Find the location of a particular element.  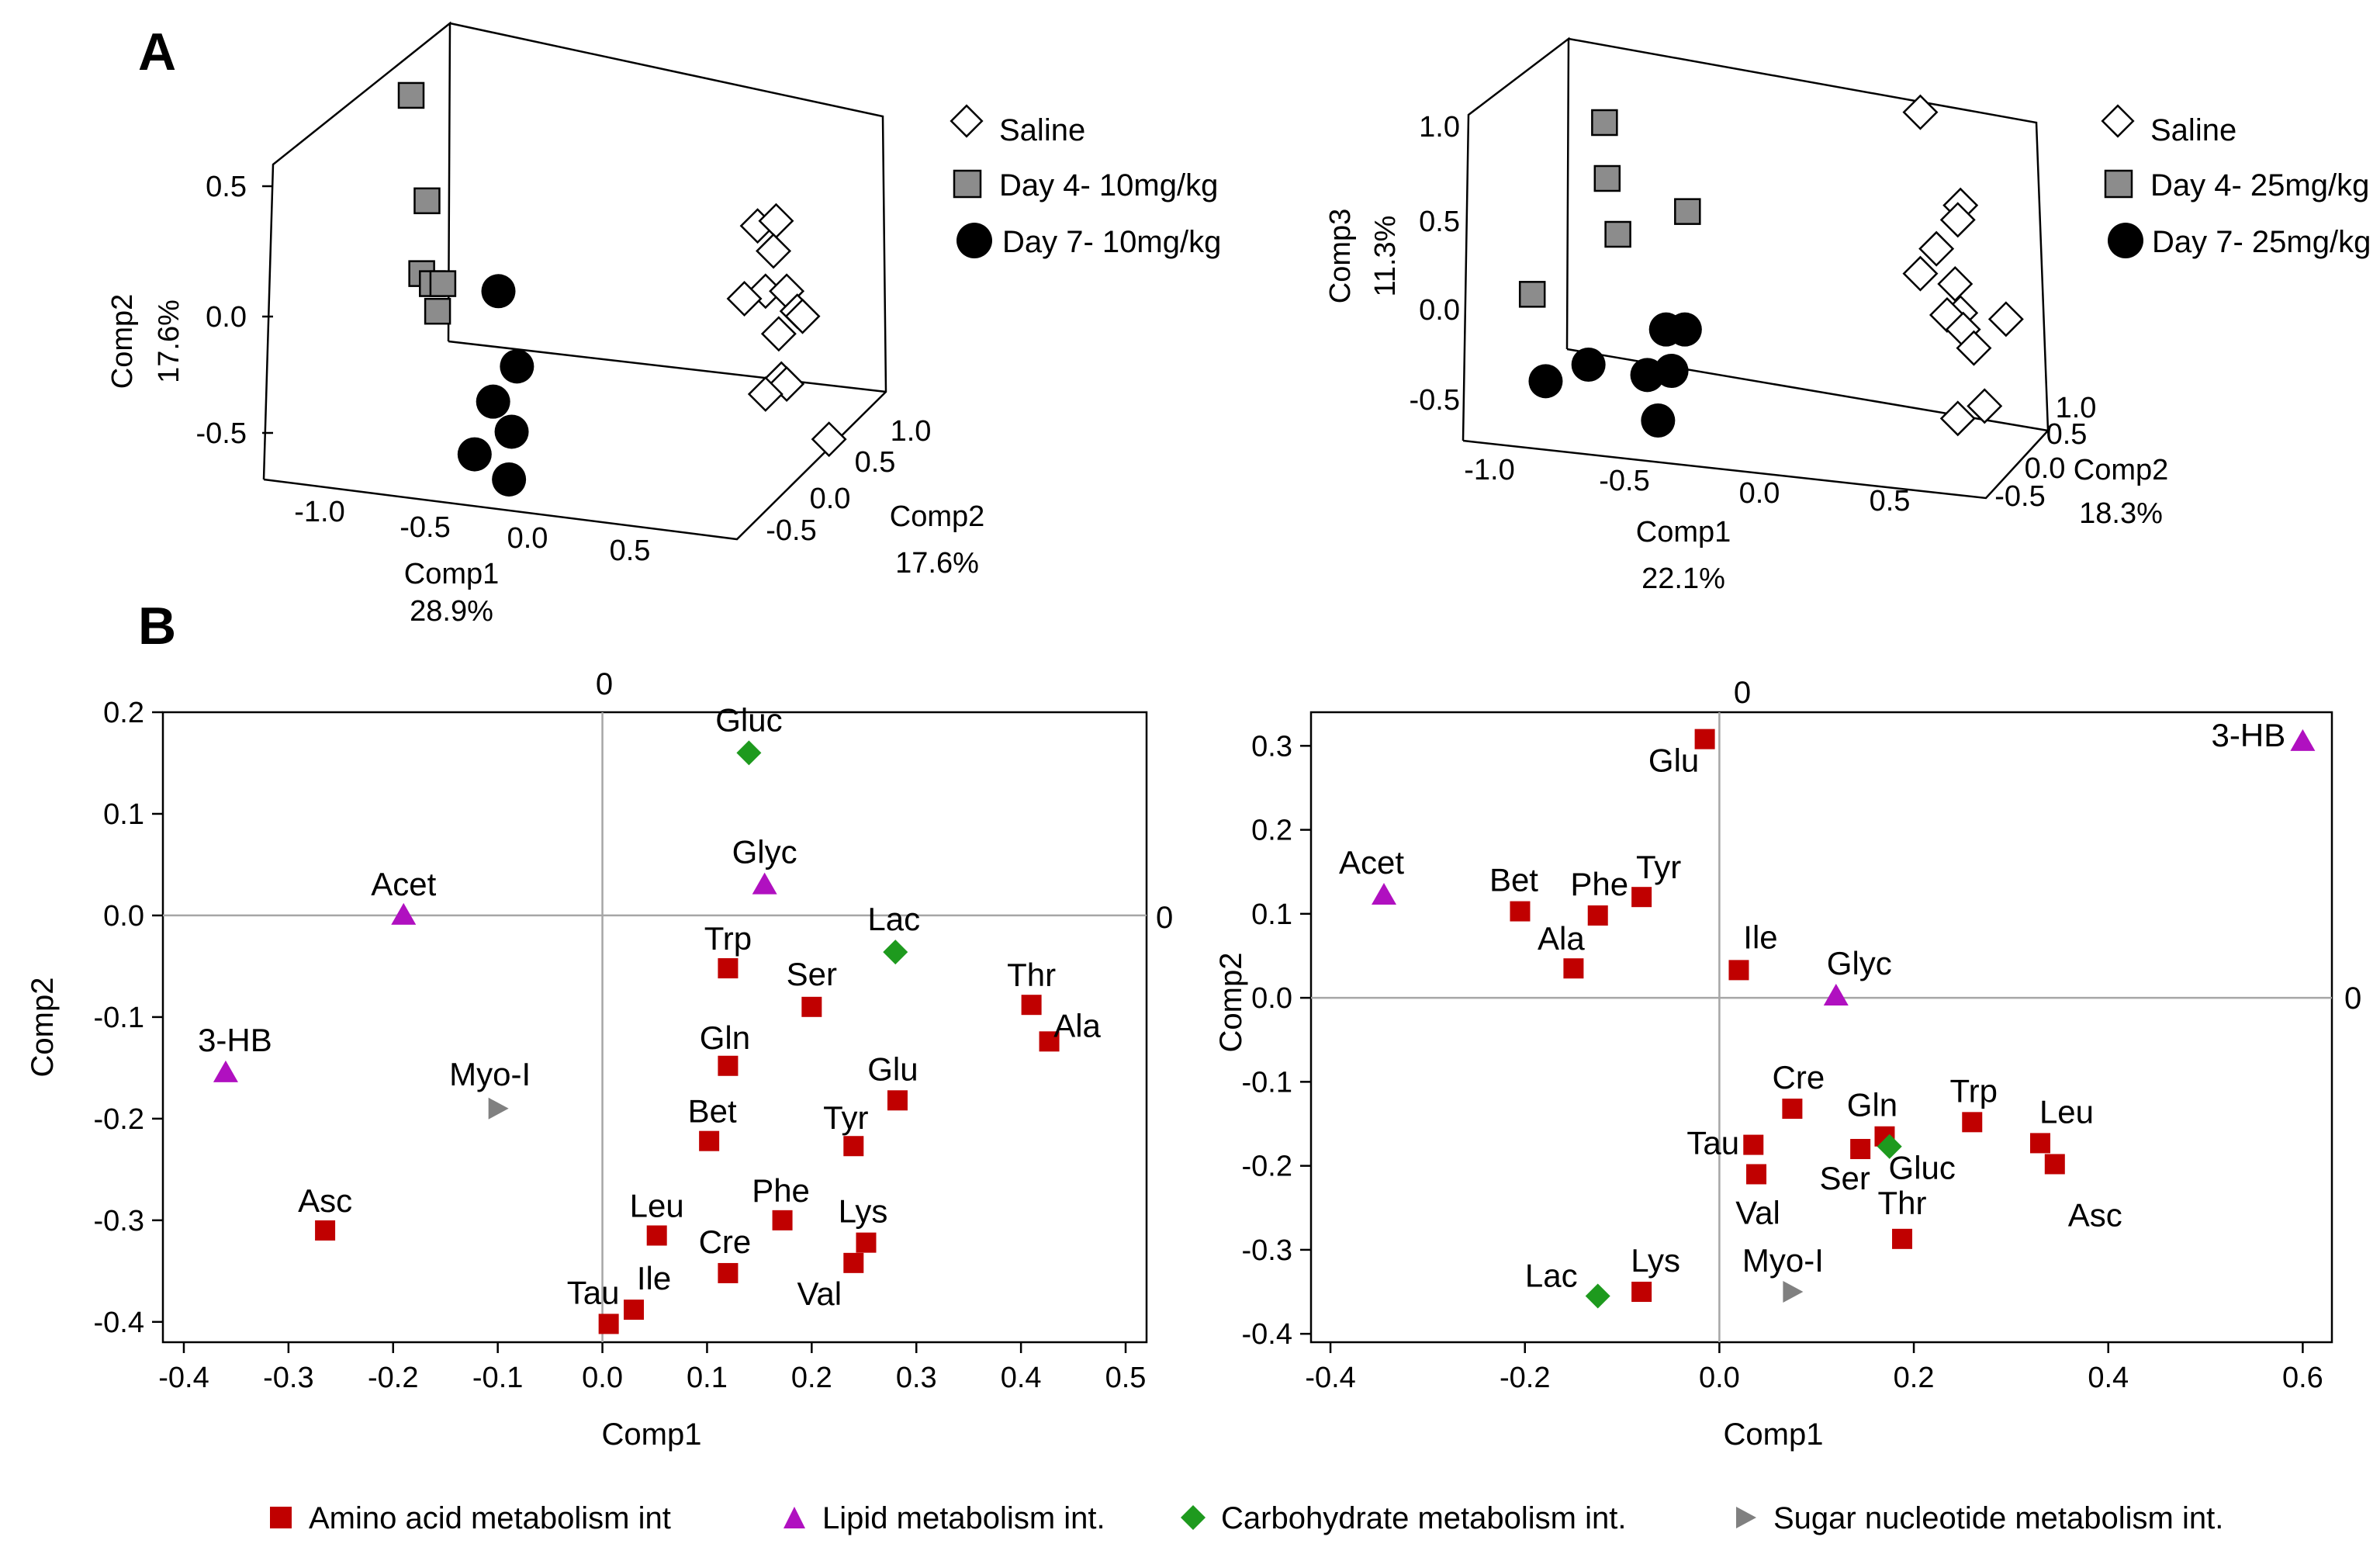

panel-label-b: B is located at coordinates (157, 626).